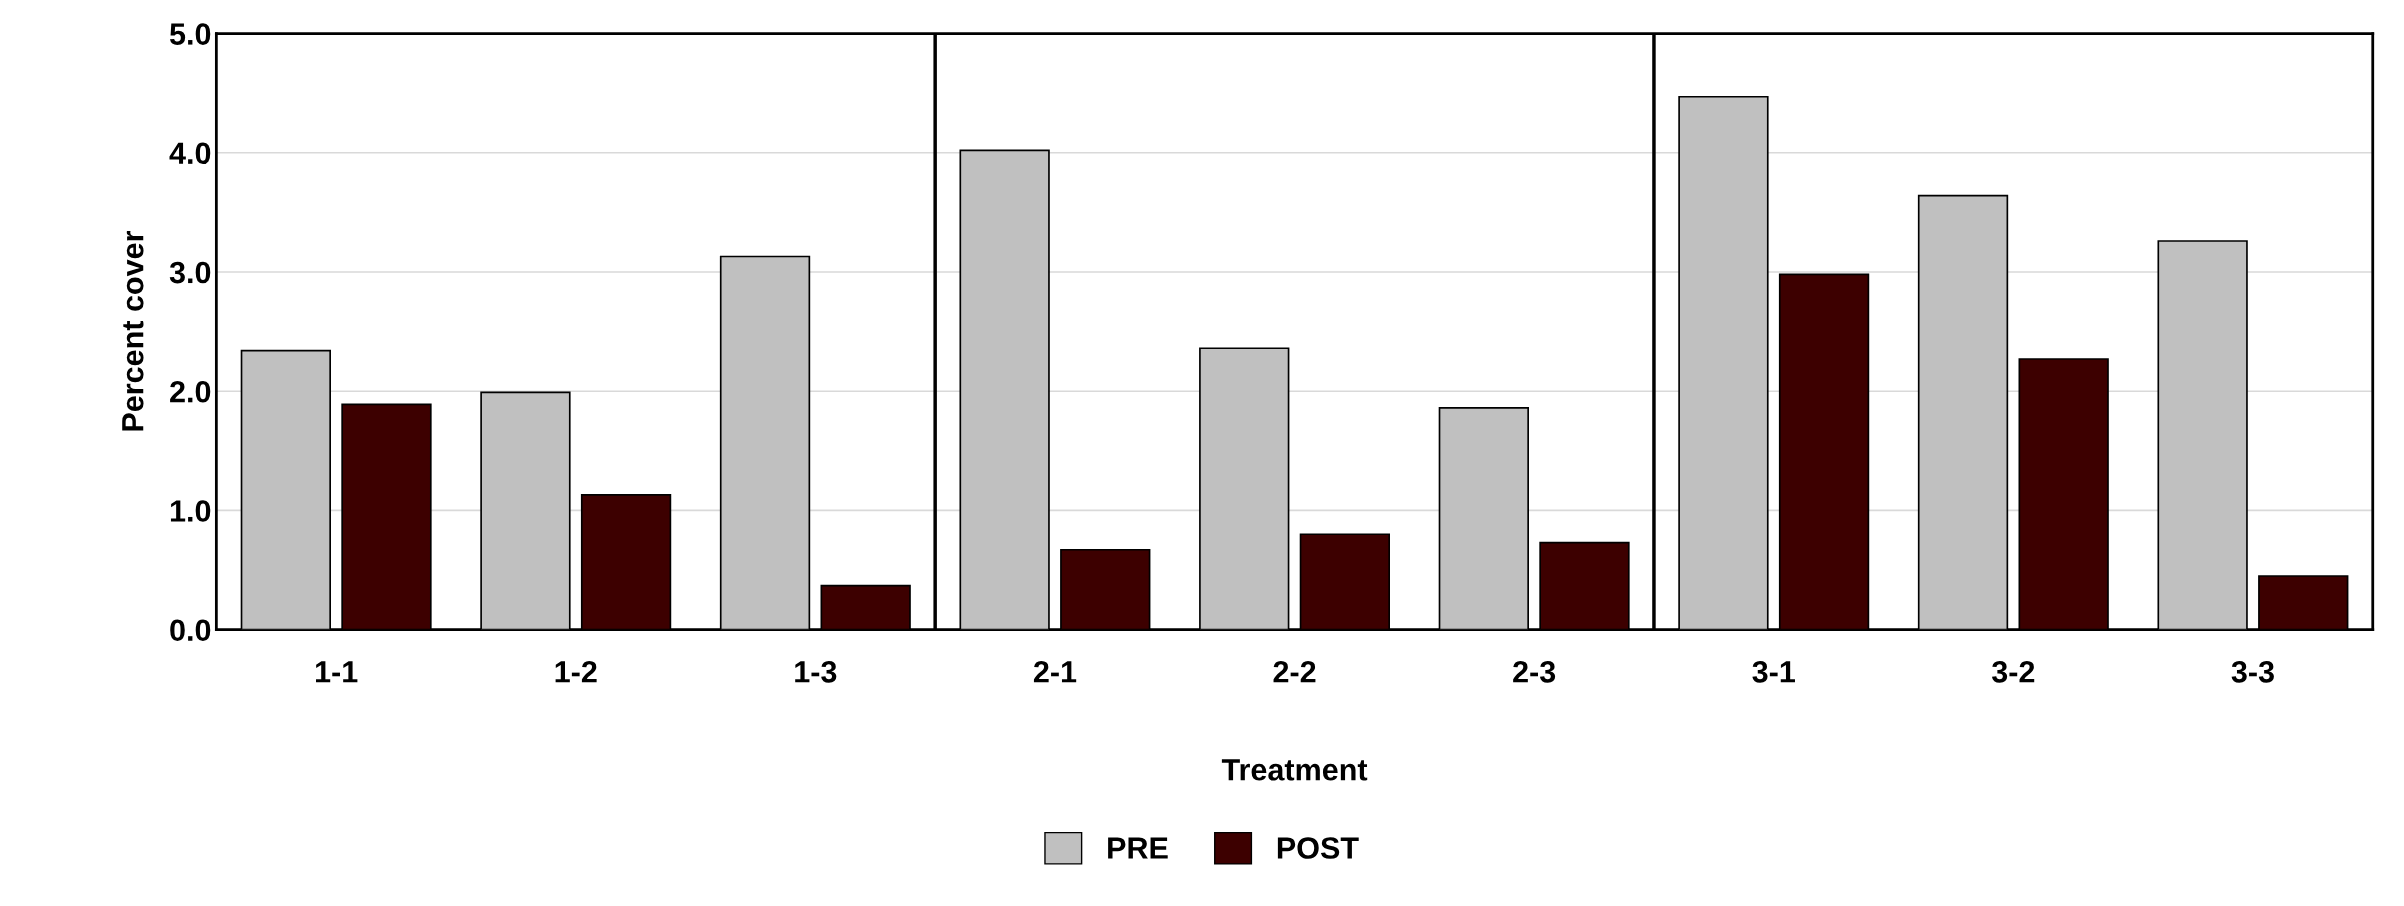 The height and width of the screenshot is (906, 2404). What do you see at coordinates (1773, 672) in the screenshot?
I see `x-tick-label: 3-1` at bounding box center [1773, 672].